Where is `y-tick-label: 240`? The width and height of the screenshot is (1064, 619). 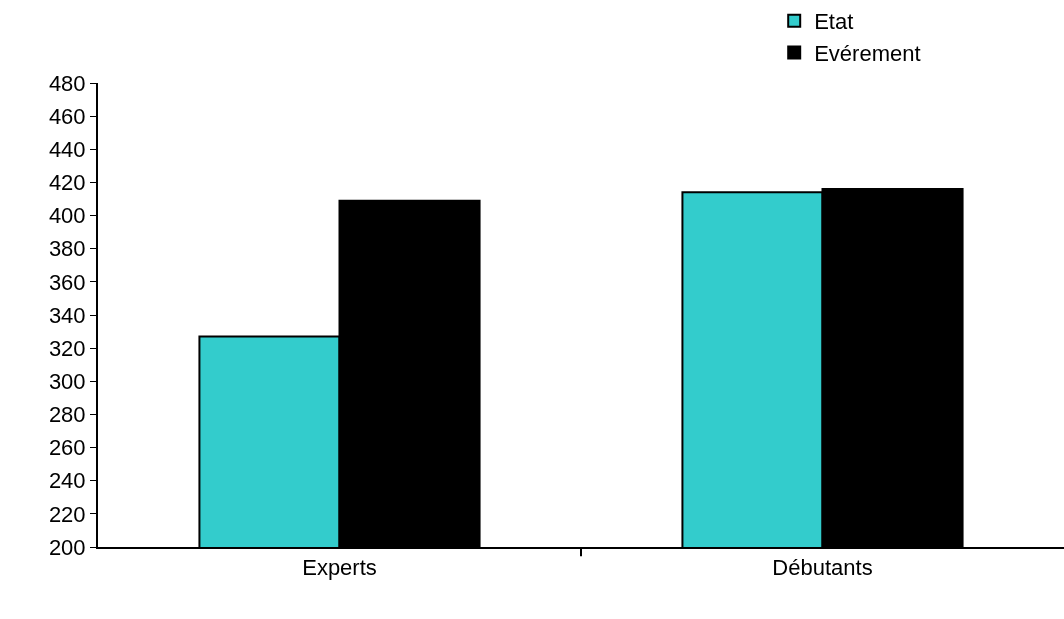 y-tick-label: 240 is located at coordinates (67, 481).